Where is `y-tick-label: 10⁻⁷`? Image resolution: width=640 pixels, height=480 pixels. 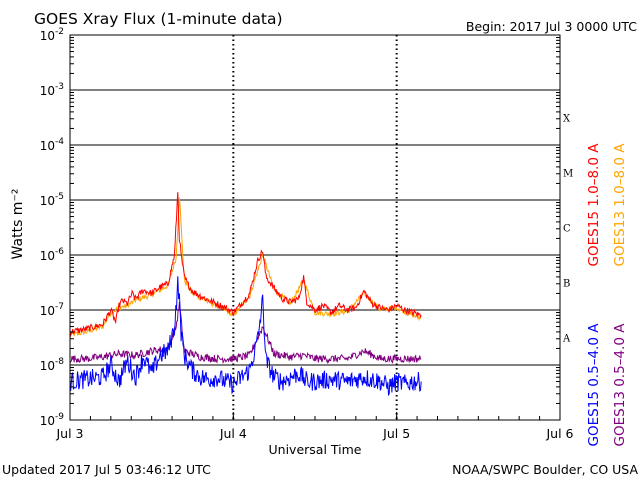
y-tick-label: 10⁻⁷ is located at coordinates (52, 310).